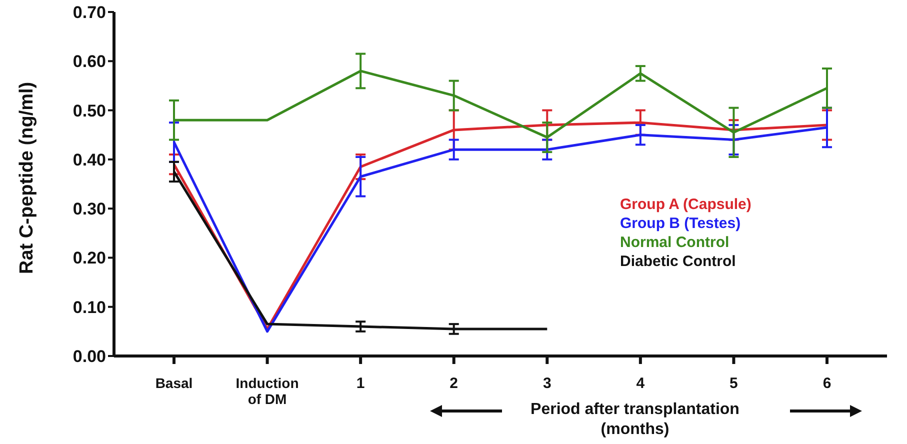 The height and width of the screenshot is (444, 907). I want to click on y-axis-title: Rat C-peptide (ng/ml), so click(27, 178).